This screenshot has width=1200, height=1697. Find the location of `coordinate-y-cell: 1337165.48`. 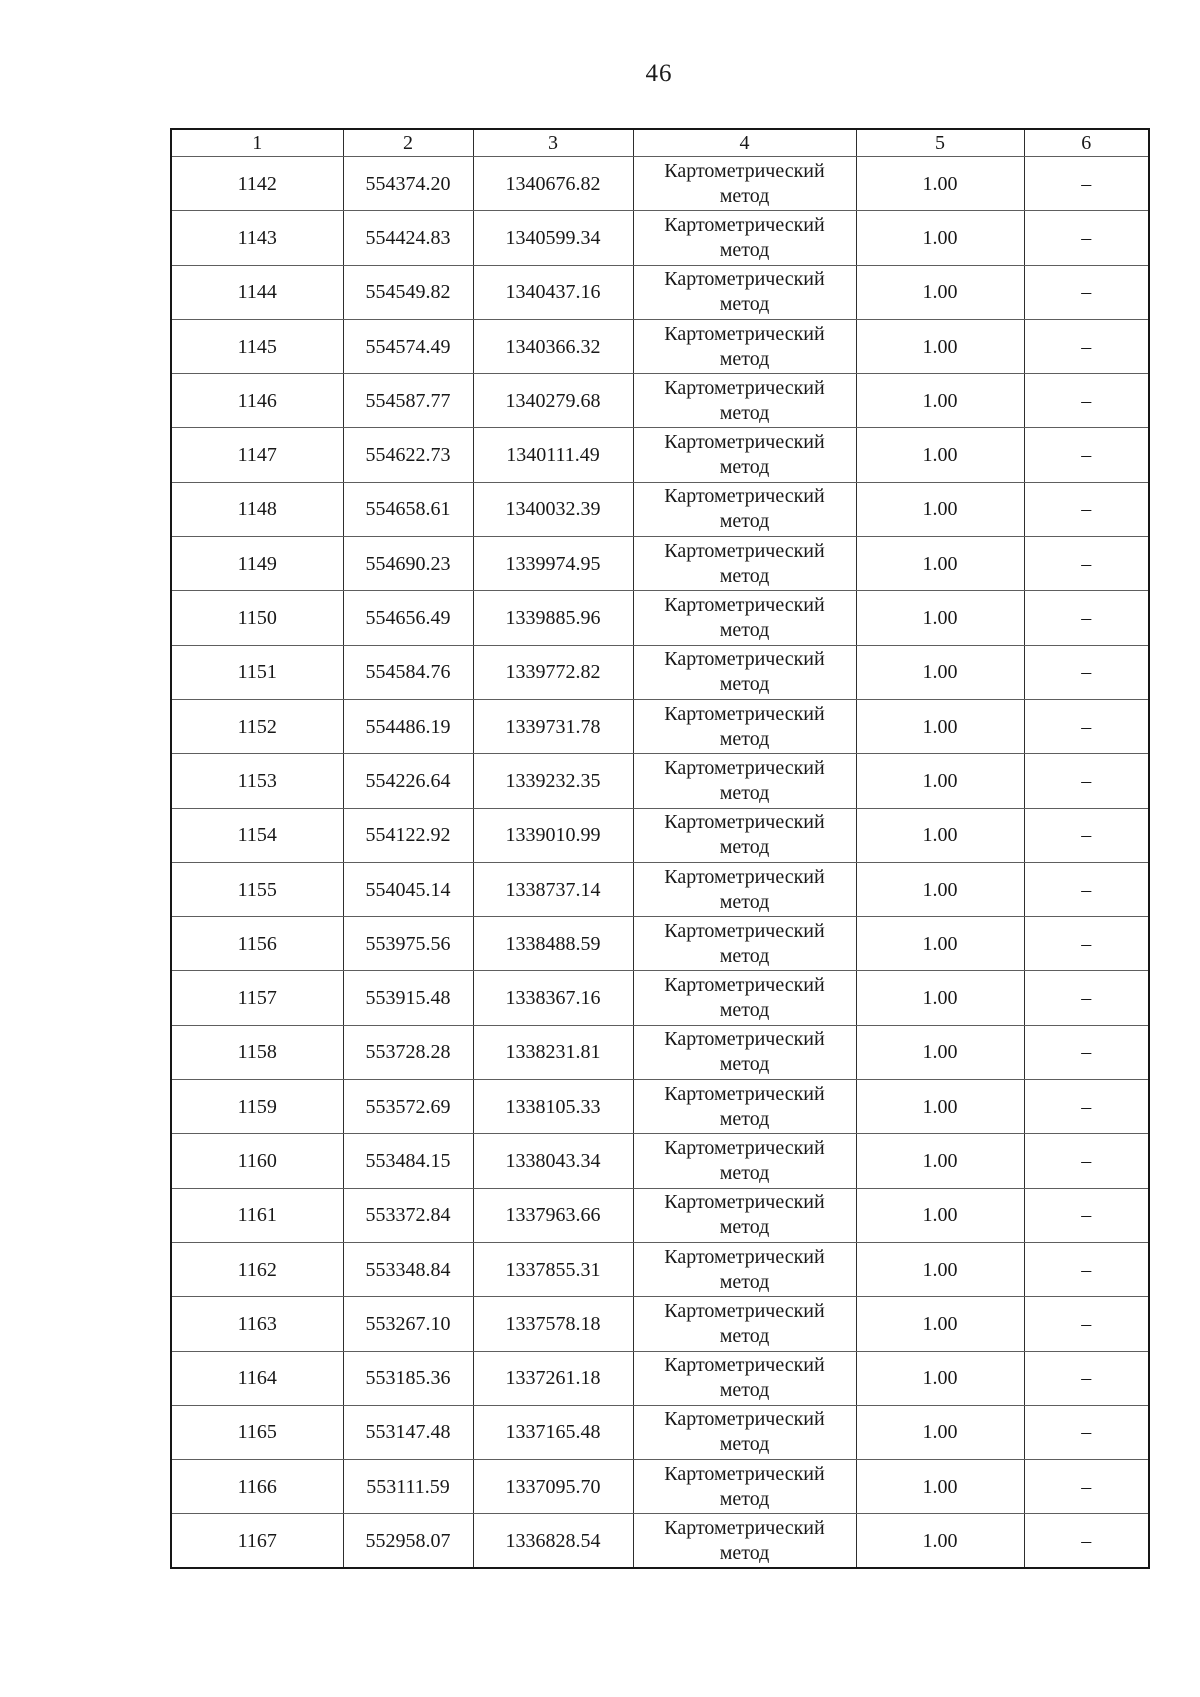

coordinate-y-cell: 1337165.48 is located at coordinates (553, 1432).